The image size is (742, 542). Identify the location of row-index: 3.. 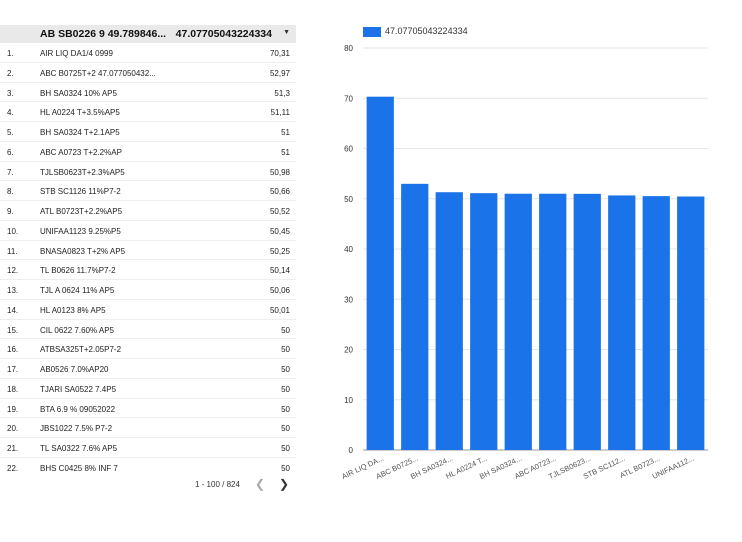
(10, 93).